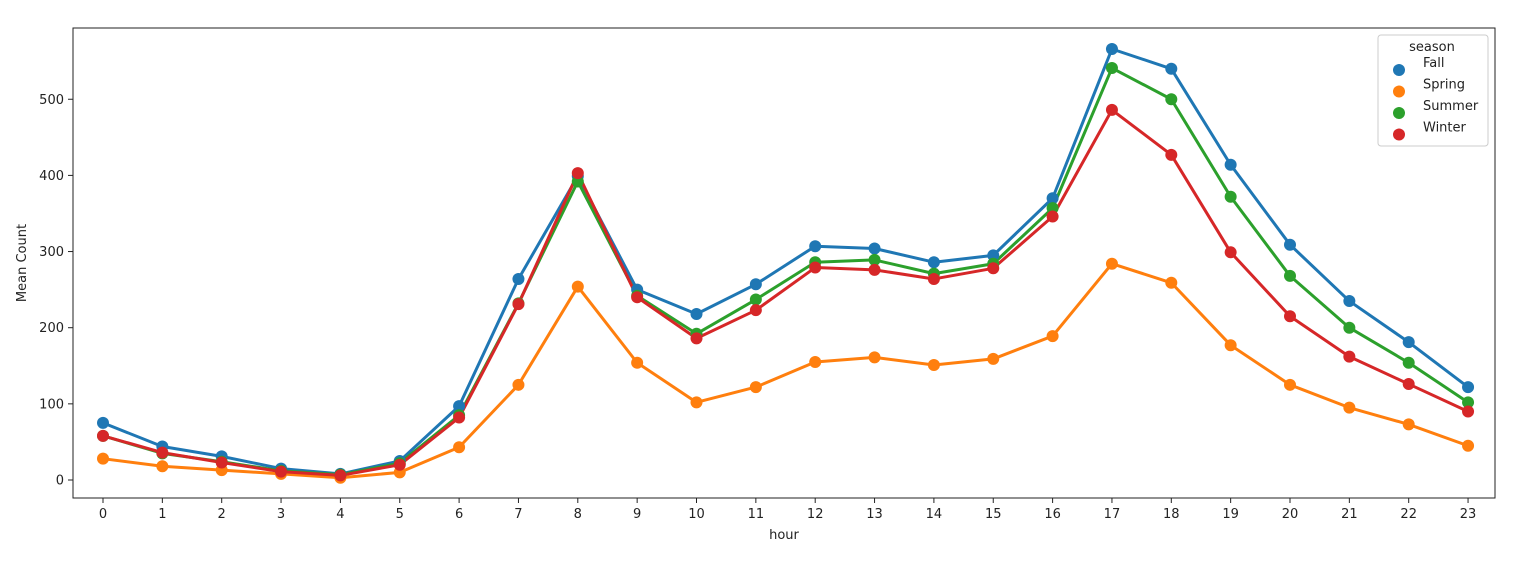 This screenshot has height=565, width=1519. What do you see at coordinates (22, 263) in the screenshot?
I see `y-axis-label: Mean Count` at bounding box center [22, 263].